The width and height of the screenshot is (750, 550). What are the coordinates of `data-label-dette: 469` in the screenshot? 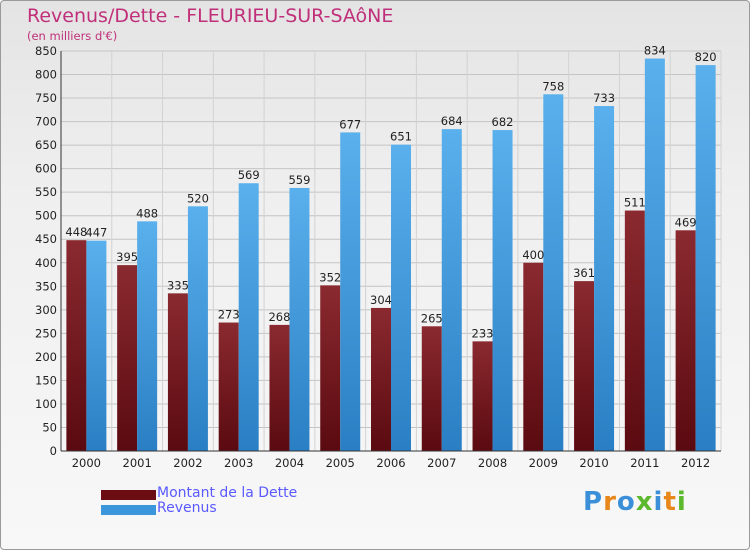 It's located at (686, 222).